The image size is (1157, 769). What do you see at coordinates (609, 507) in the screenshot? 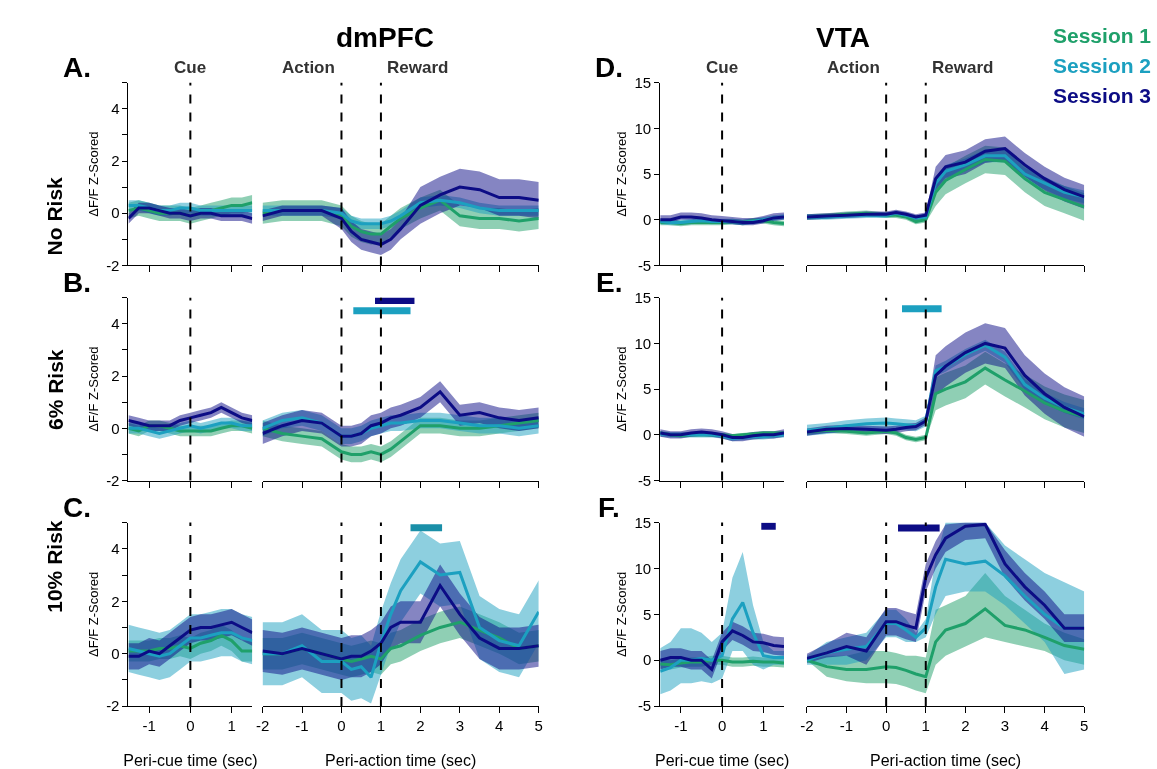
I see `chart-title: F.` at bounding box center [609, 507].